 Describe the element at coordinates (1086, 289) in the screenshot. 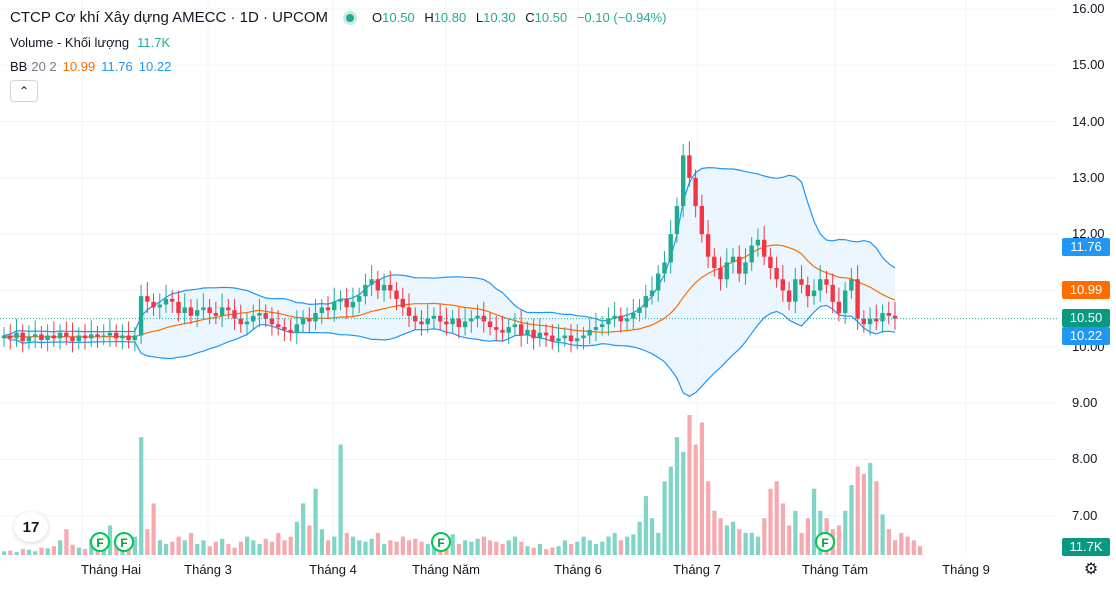

I see `bb-basis-tag-text: 10.99` at that location.